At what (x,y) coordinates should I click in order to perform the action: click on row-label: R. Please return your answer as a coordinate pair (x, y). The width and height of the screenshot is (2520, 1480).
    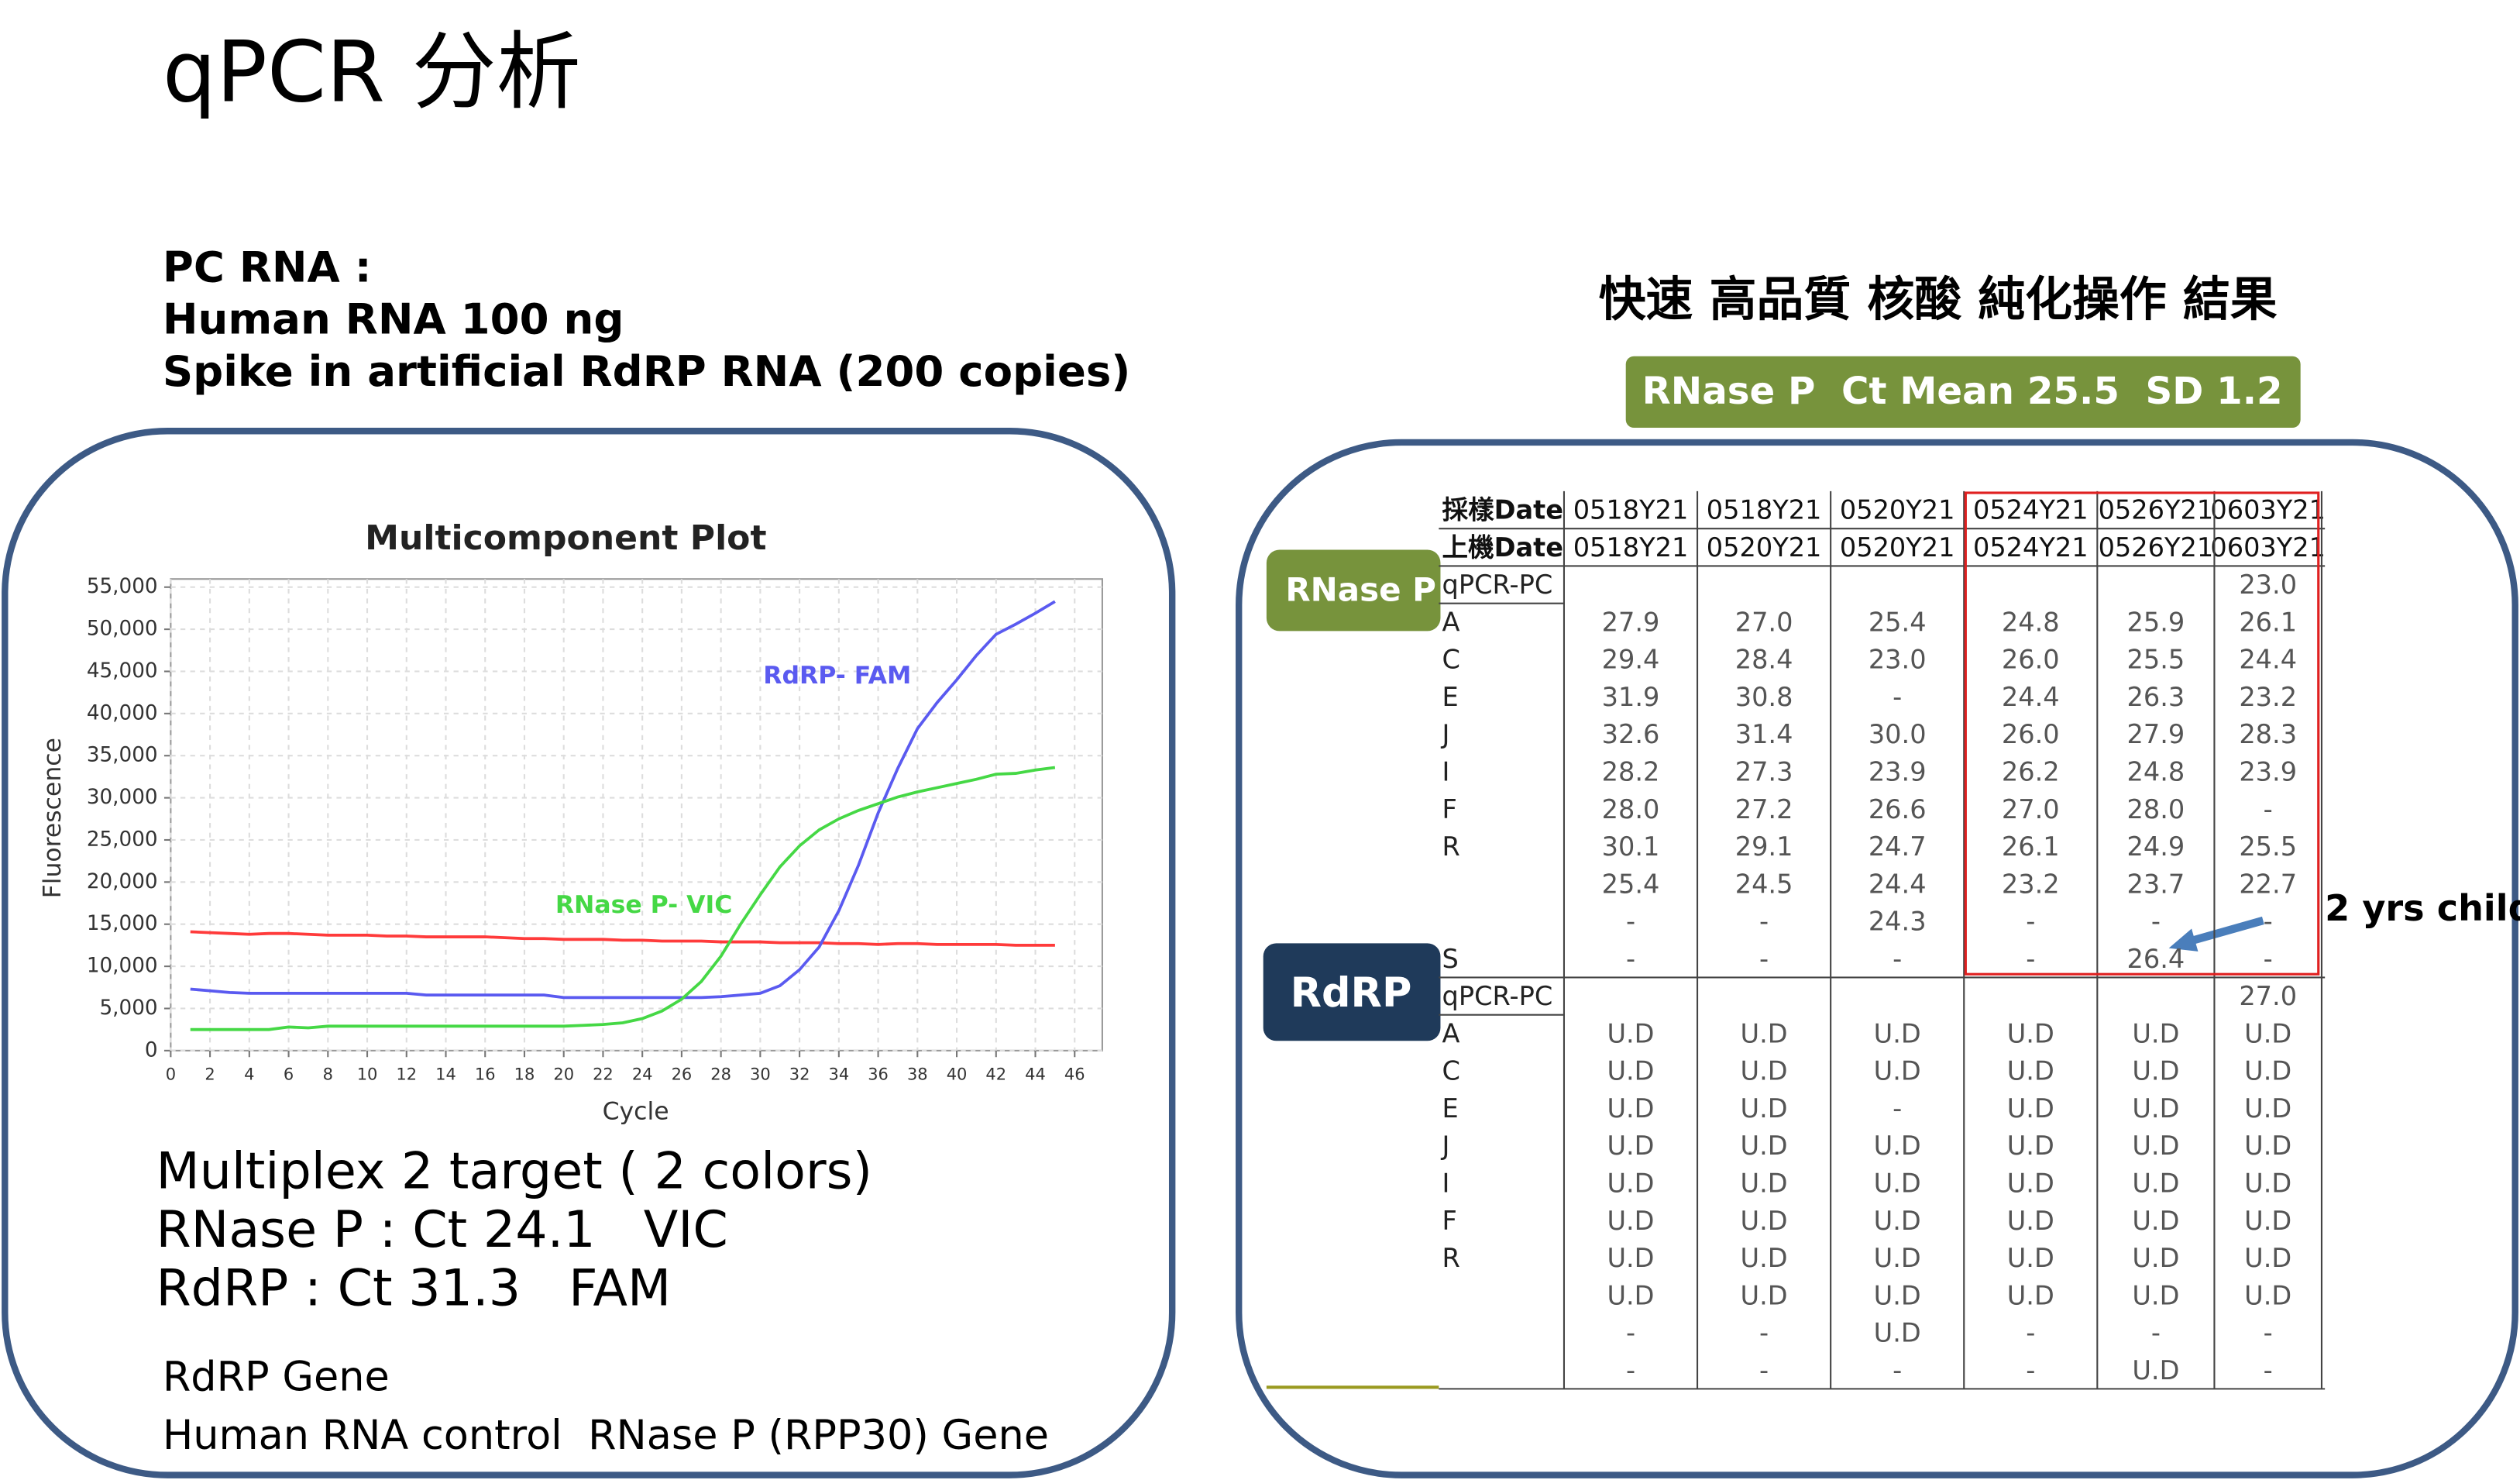
    Looking at the image, I should click on (1451, 1258).